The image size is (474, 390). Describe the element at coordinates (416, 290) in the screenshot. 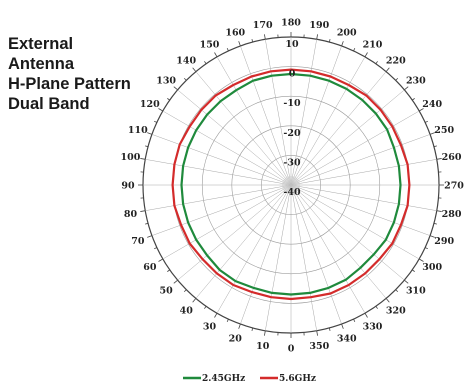

I see `angle-label: 310` at that location.